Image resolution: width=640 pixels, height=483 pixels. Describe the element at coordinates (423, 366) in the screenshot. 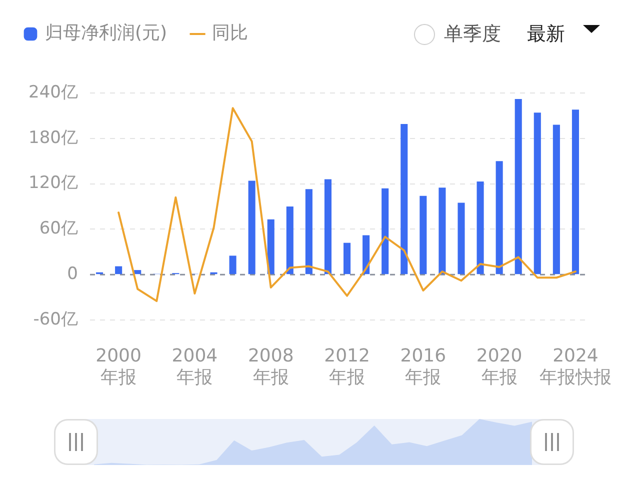

I see `x-tick-label: 2016 年报` at that location.